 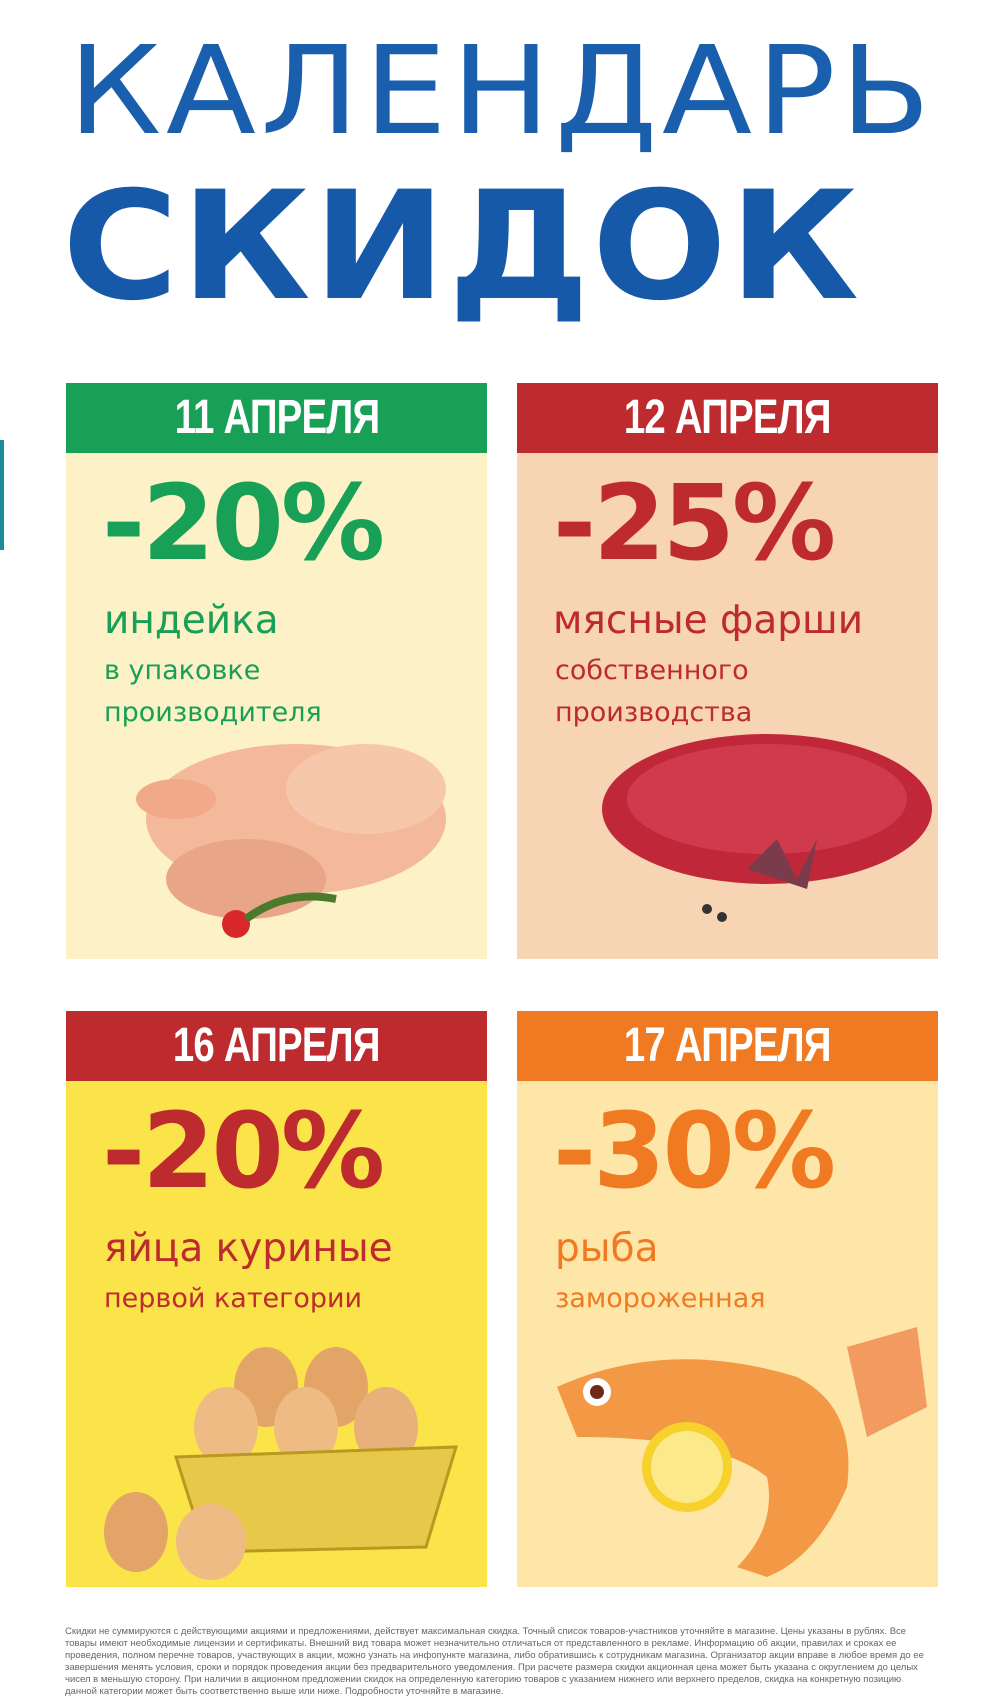 What do you see at coordinates (652, 670) in the screenshot?
I see `product-detail: собственного` at bounding box center [652, 670].